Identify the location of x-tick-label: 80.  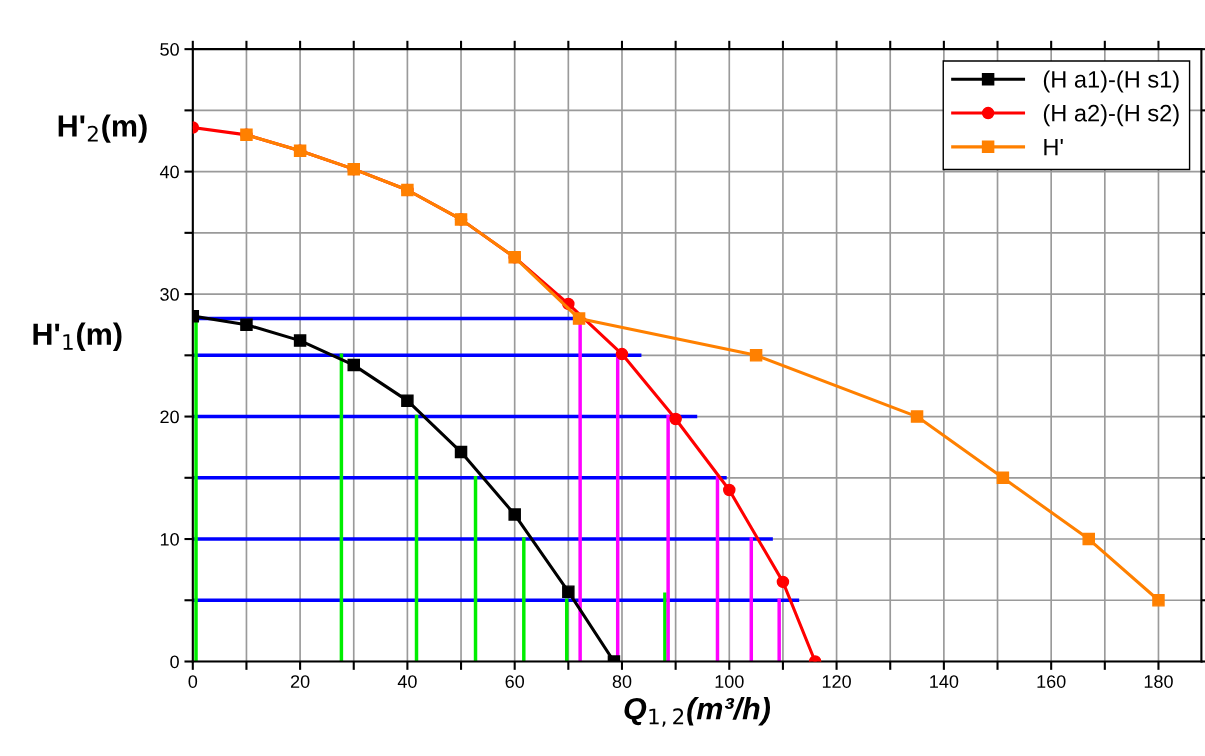
(622, 681).